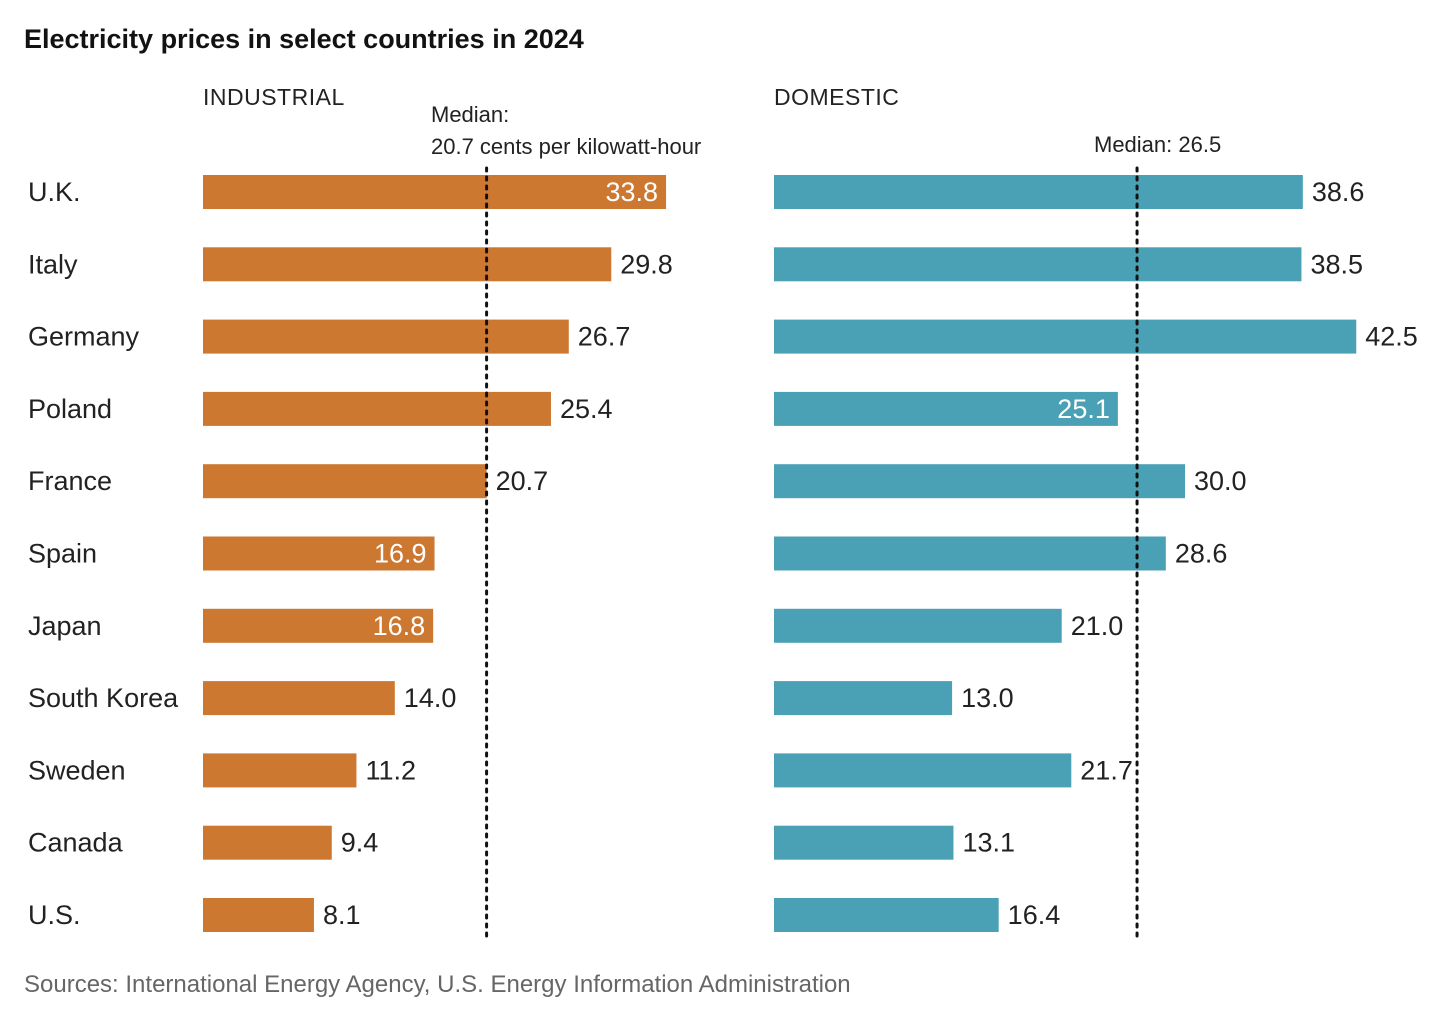 The height and width of the screenshot is (1026, 1452). I want to click on category-label: Sweden, so click(77, 770).